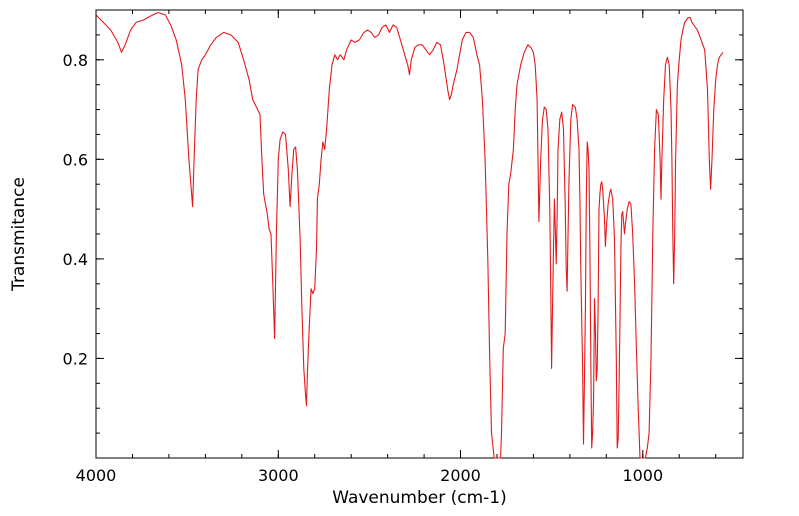 This screenshot has width=799, height=516. Describe the element at coordinates (419, 498) in the screenshot. I see `x-axis-title: Wavenumber (cm-1)` at that location.